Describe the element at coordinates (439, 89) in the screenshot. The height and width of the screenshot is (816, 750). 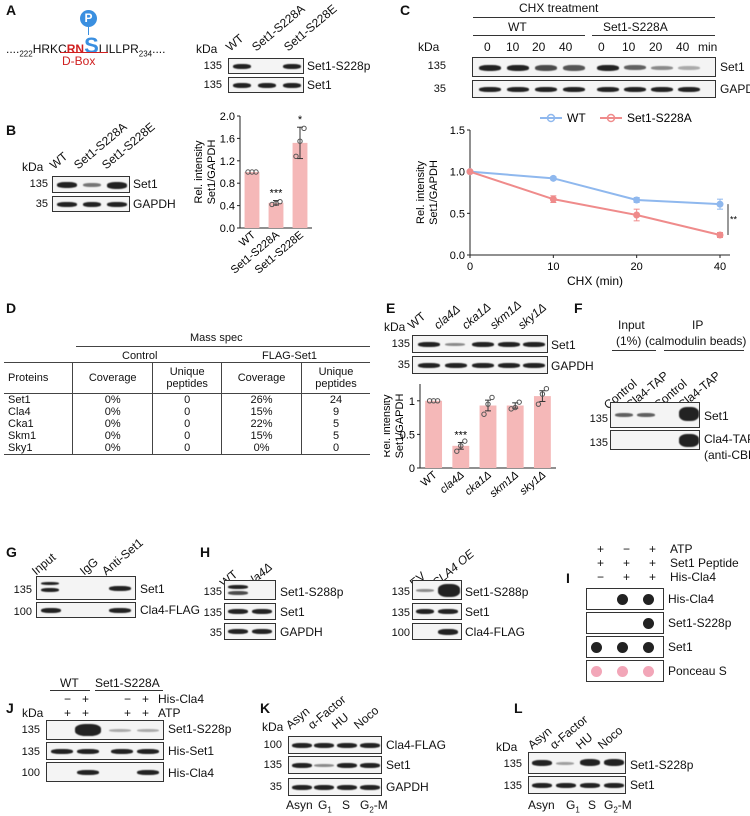
I see `mw-marker: 35` at that location.